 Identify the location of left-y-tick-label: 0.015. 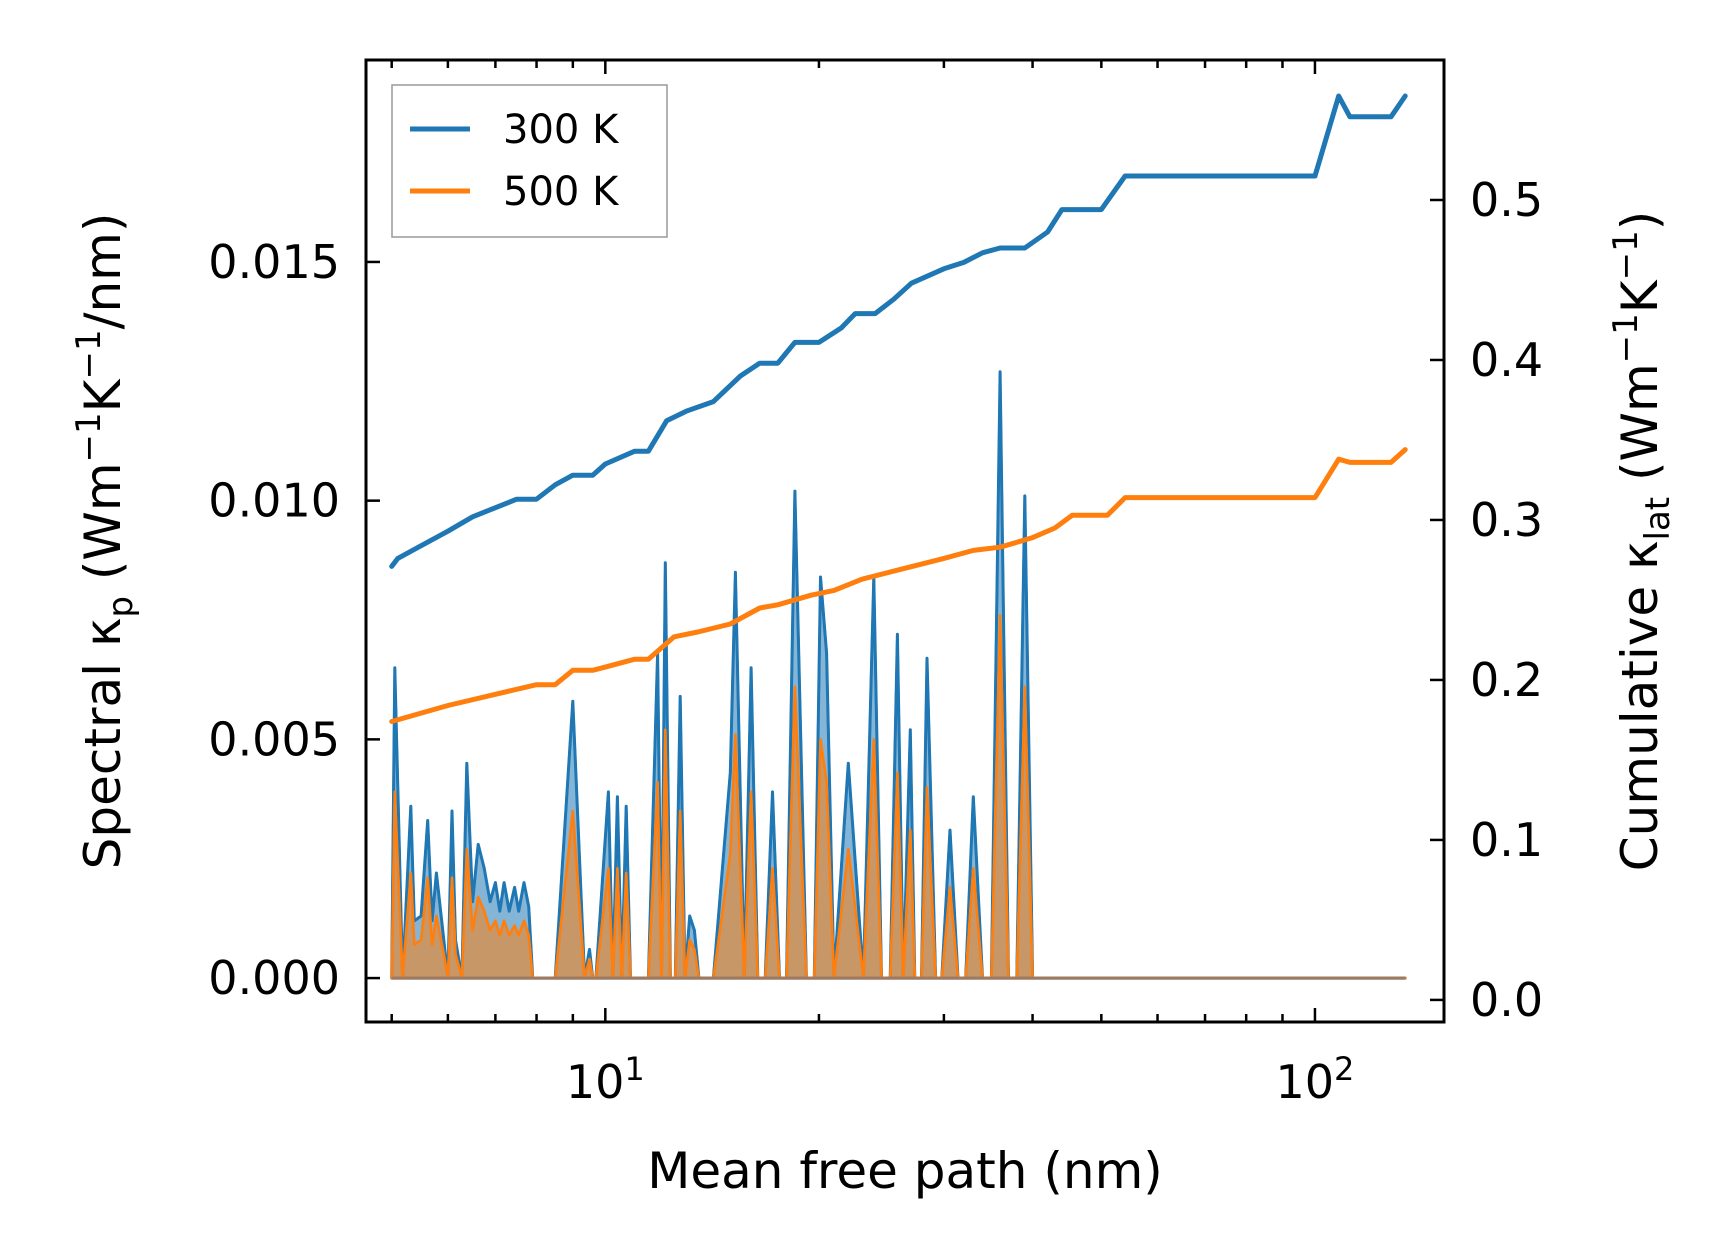
(274, 262).